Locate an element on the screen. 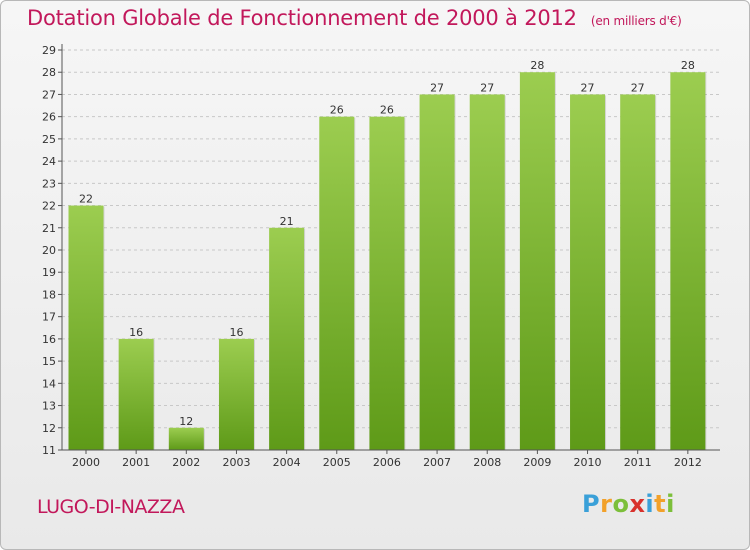 Image resolution: width=750 pixels, height=550 pixels. y-tick-label: 26 is located at coordinates (49, 117).